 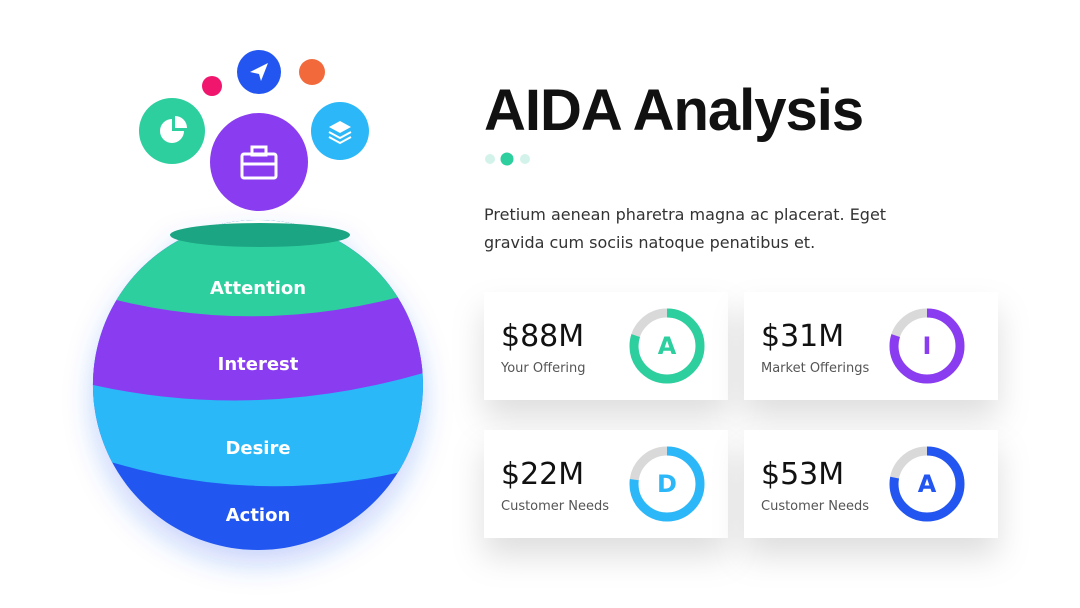 What do you see at coordinates (871, 484) in the screenshot?
I see `card: $53M Customer Needs A` at bounding box center [871, 484].